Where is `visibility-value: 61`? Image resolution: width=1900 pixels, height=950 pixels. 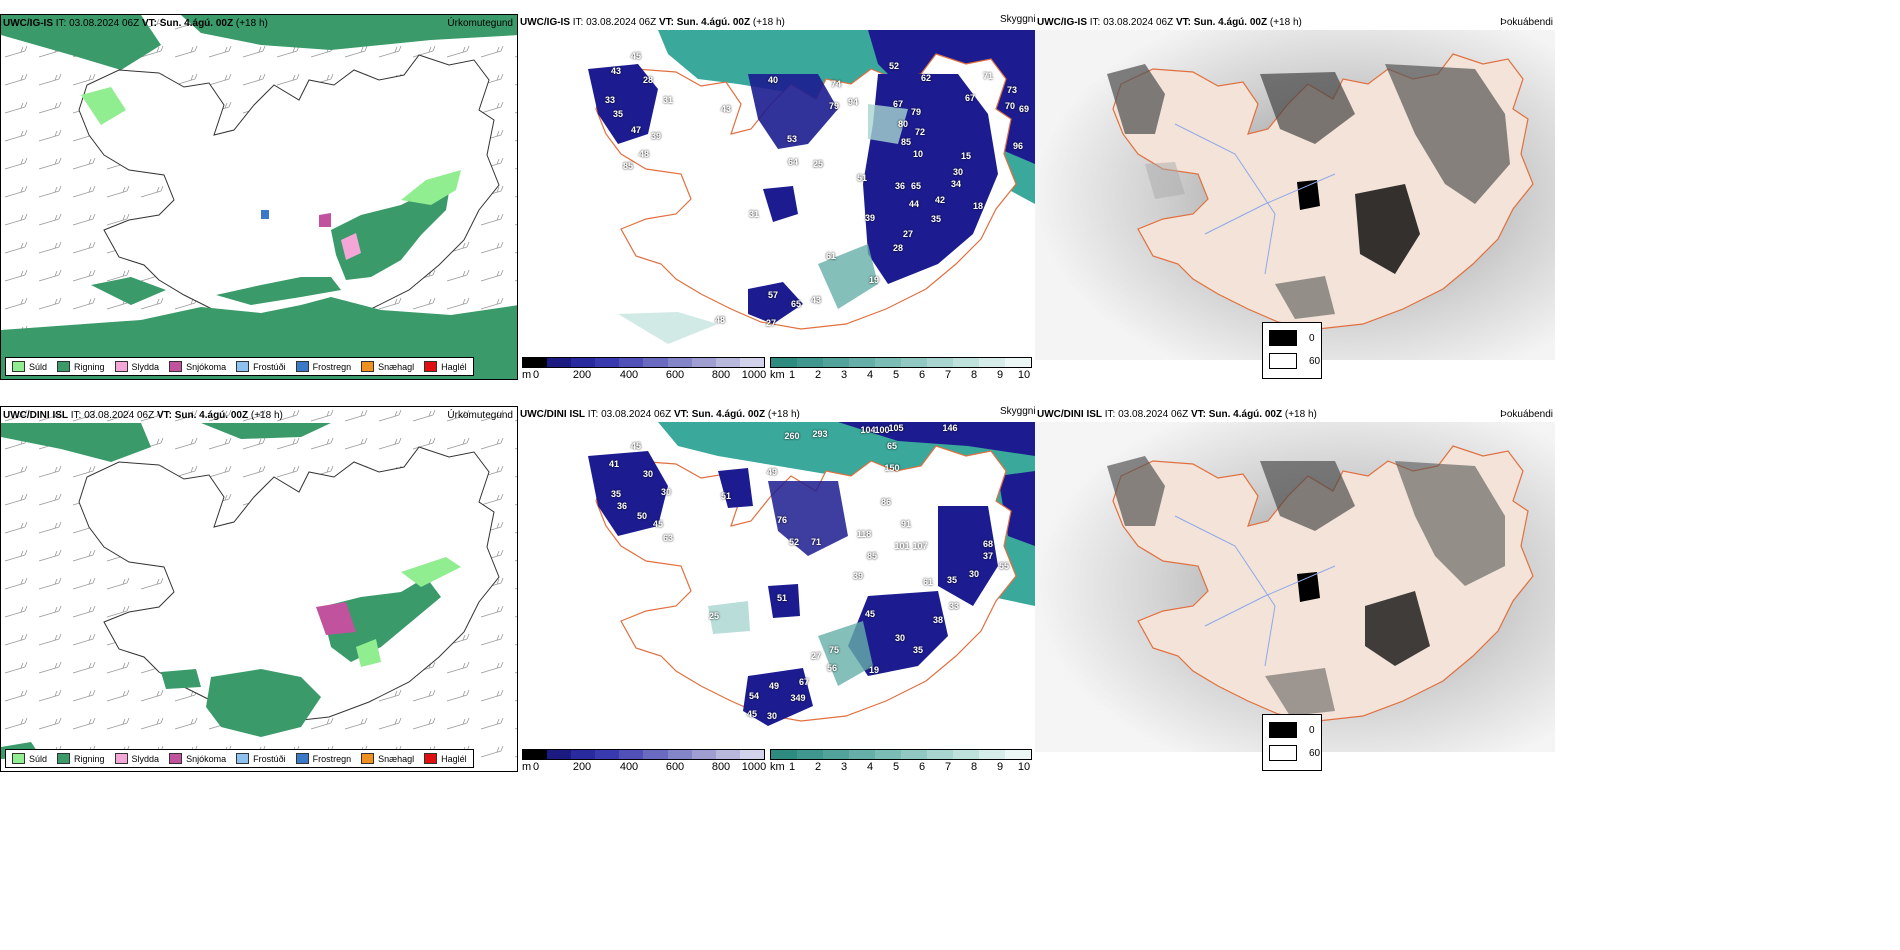 visibility-value: 61 is located at coordinates (831, 256).